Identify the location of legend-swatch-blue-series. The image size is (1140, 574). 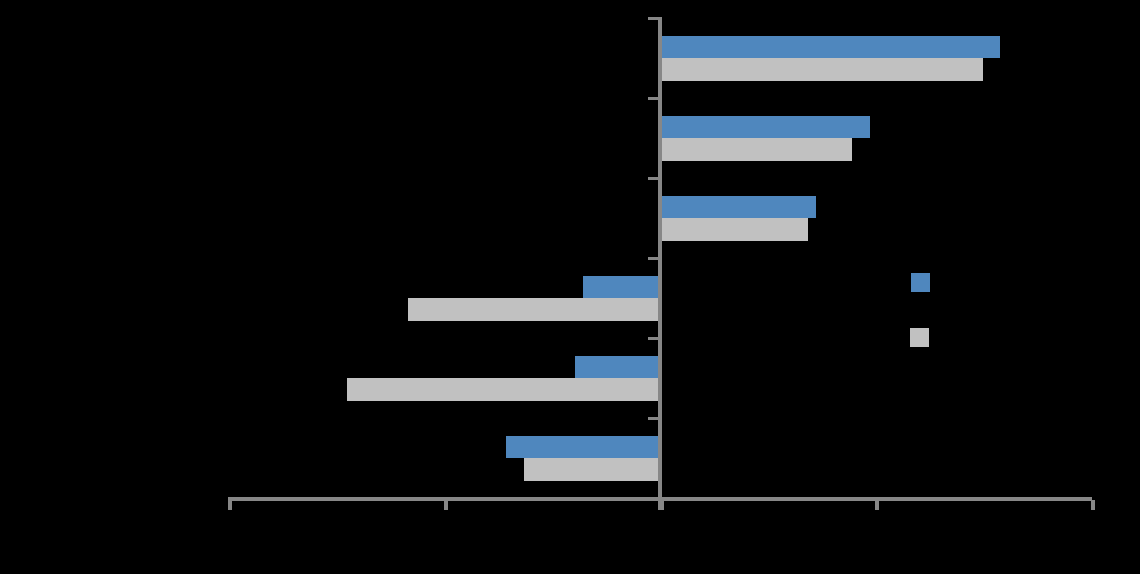
(920, 282).